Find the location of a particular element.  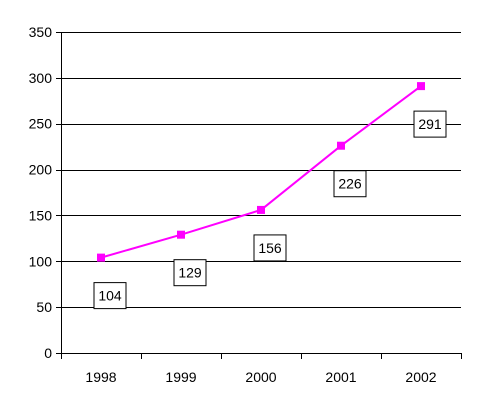

y-tick-label: 0 is located at coordinates (48, 353).